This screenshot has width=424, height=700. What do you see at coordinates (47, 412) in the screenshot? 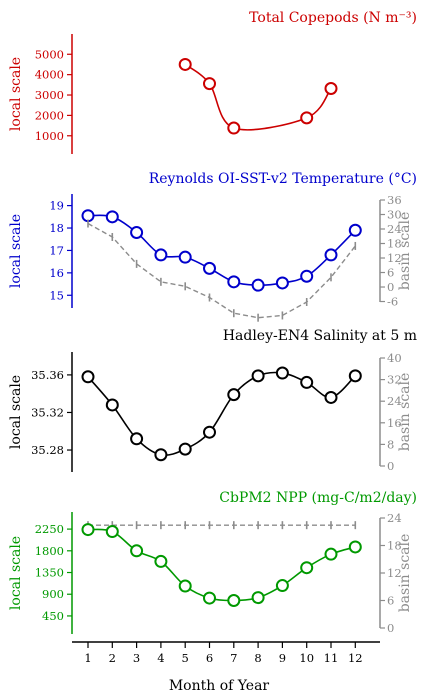
I see `left-tick-label: 35.32` at bounding box center [47, 412].